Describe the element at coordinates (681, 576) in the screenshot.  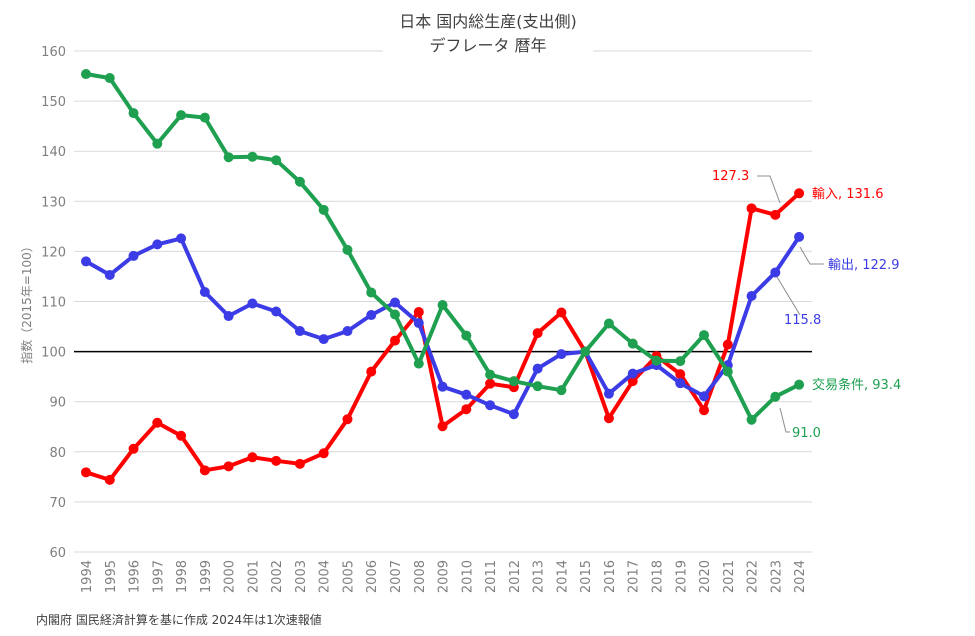
I see `x-tick-label: 2019` at that location.